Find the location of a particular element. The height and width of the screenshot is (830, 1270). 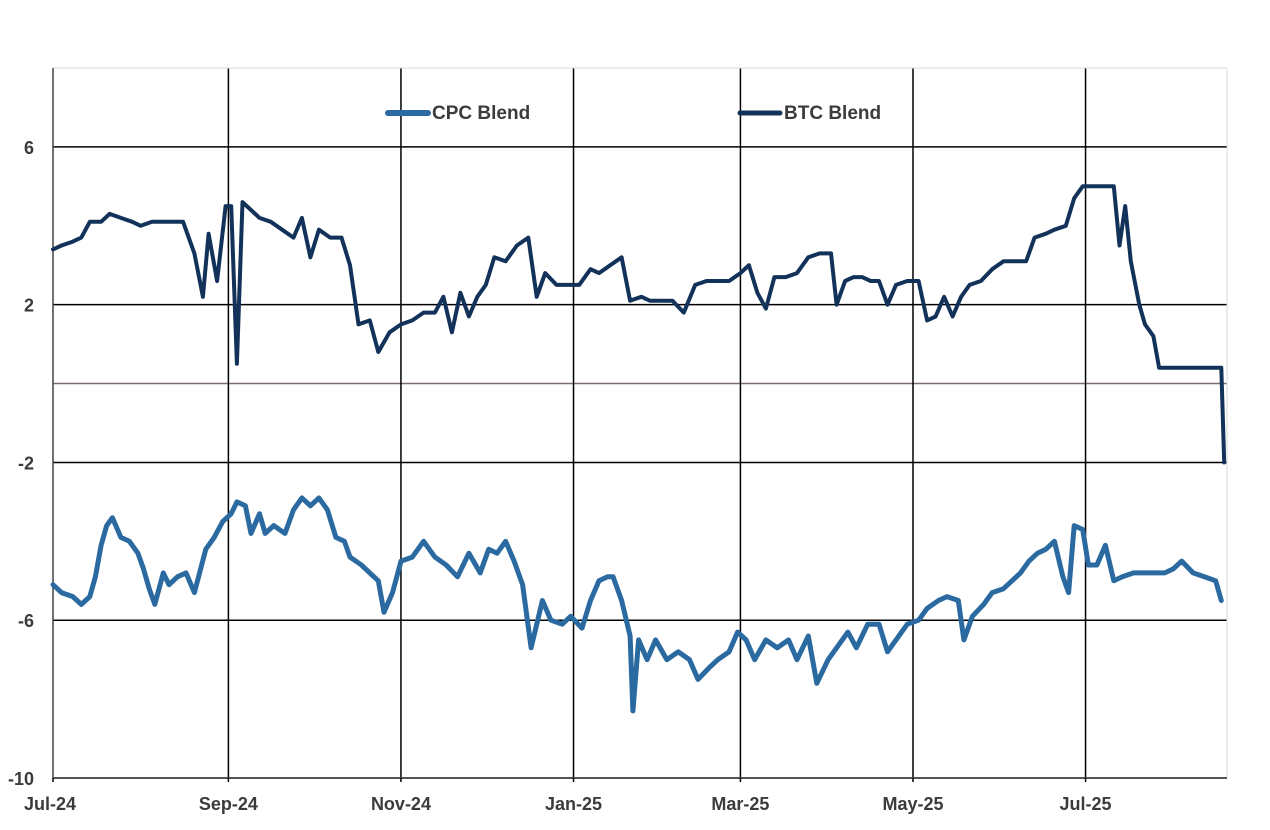

y-axis: 6 2 -2 -6 -10 is located at coordinates (21, 463).